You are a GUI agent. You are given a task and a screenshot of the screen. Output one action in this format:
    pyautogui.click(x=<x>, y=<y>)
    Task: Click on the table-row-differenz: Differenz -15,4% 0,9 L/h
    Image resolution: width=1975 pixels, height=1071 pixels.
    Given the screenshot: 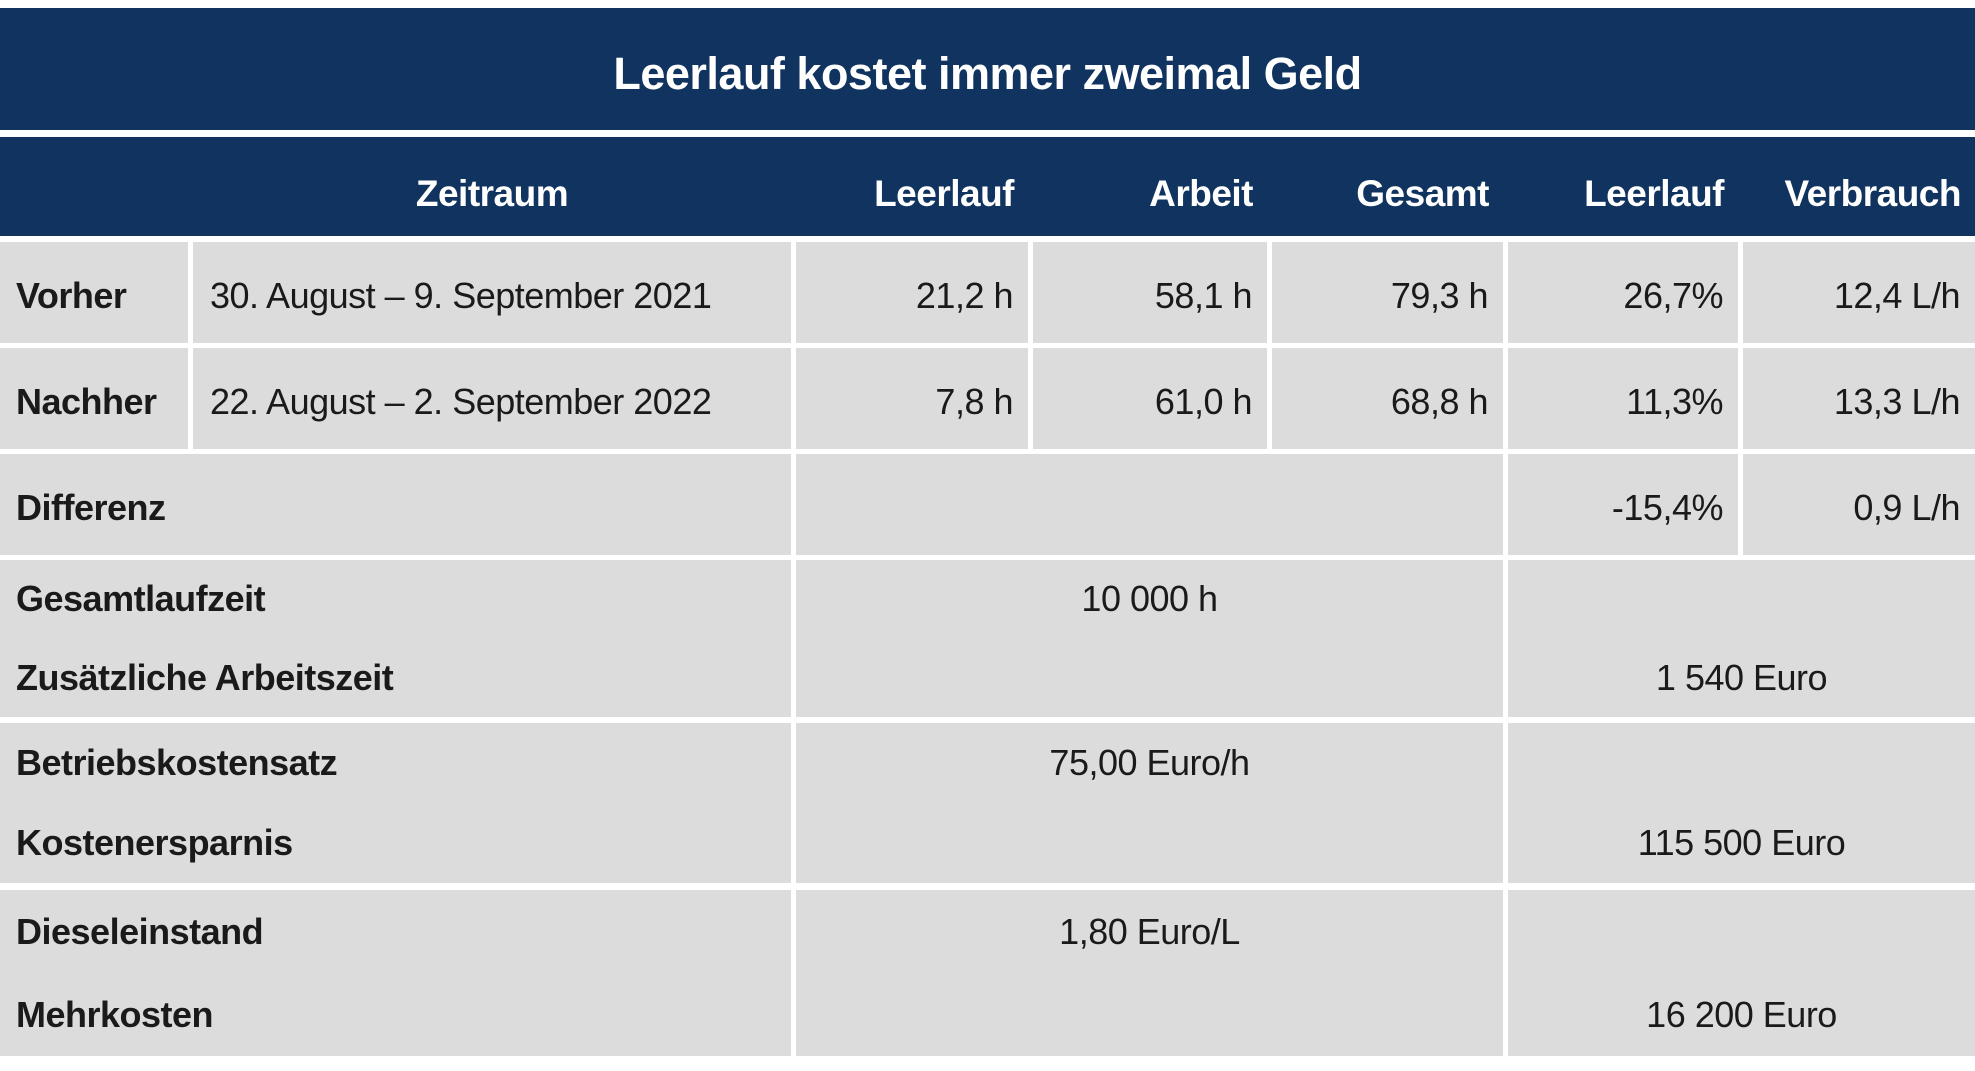 What is the action you would take?
    pyautogui.click(x=987, y=504)
    